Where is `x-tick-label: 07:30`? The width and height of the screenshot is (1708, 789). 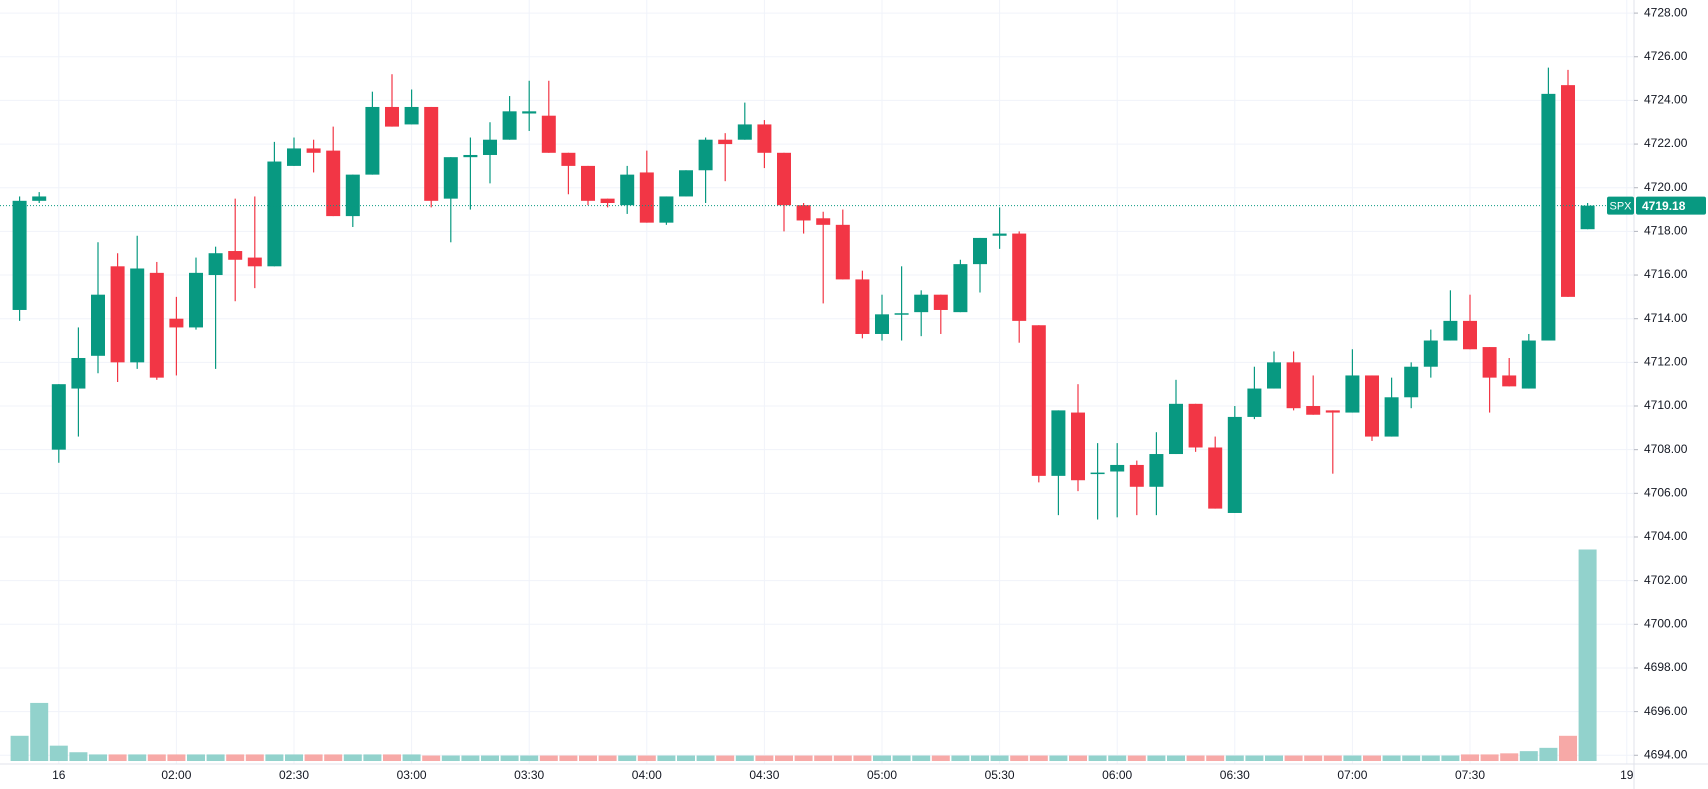 x-tick-label: 07:30 is located at coordinates (1470, 775).